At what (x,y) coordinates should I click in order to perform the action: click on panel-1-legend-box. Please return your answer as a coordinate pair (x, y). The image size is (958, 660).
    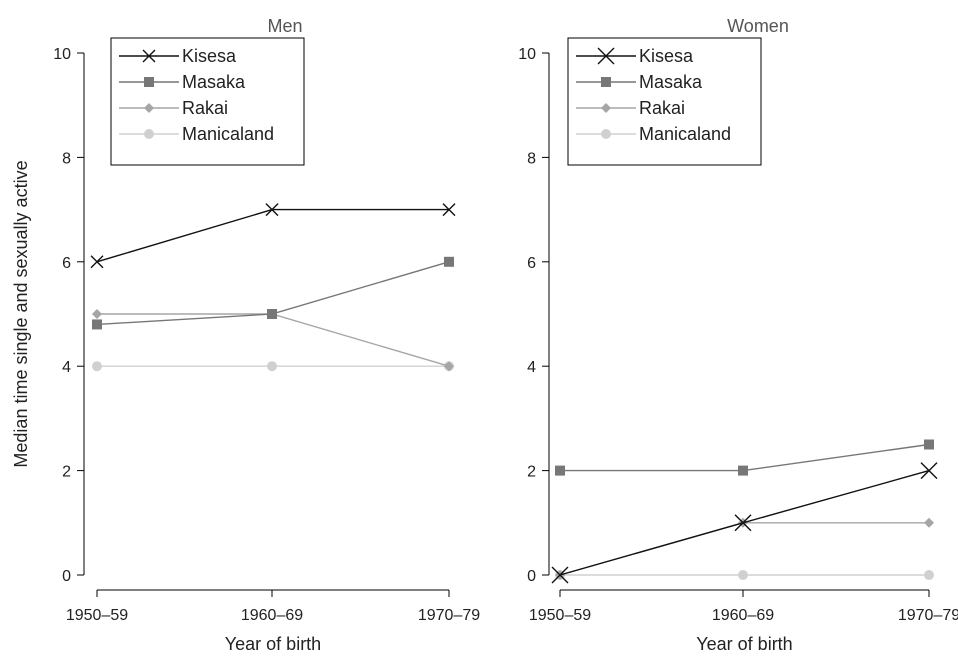
    Looking at the image, I should click on (207, 101).